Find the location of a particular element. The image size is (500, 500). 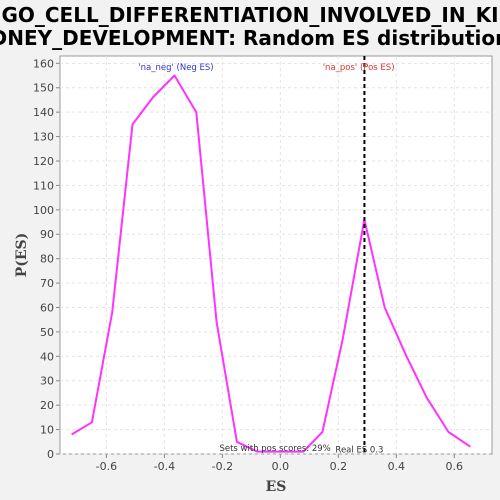

y-tick-label: 50 is located at coordinates (47, 332).